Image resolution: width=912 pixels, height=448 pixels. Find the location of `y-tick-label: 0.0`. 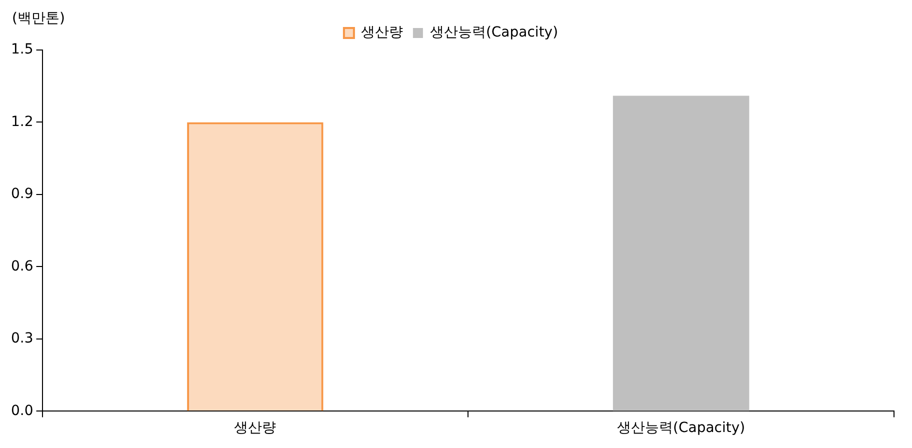

y-tick-label: 0.0 is located at coordinates (22, 410).